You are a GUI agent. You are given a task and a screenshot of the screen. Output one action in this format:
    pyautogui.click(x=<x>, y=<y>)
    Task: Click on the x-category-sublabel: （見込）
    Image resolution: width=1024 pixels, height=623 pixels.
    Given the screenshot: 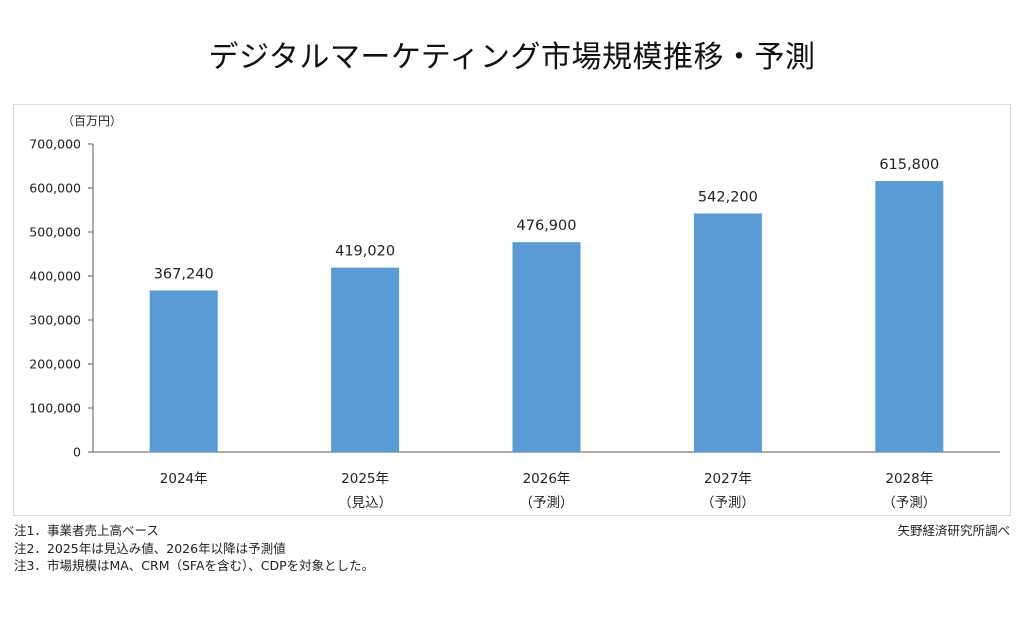 What is the action you would take?
    pyautogui.click(x=365, y=503)
    